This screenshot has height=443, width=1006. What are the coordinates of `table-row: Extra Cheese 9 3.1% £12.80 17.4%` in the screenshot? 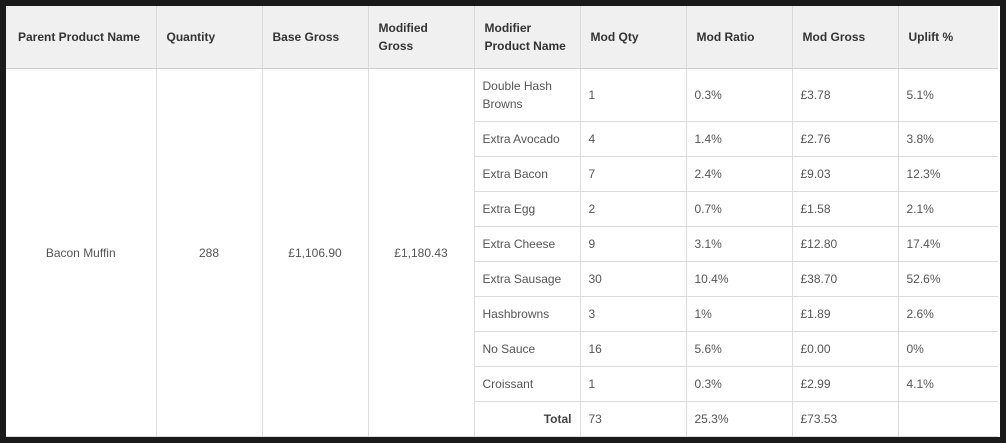 It's located at (502, 244).